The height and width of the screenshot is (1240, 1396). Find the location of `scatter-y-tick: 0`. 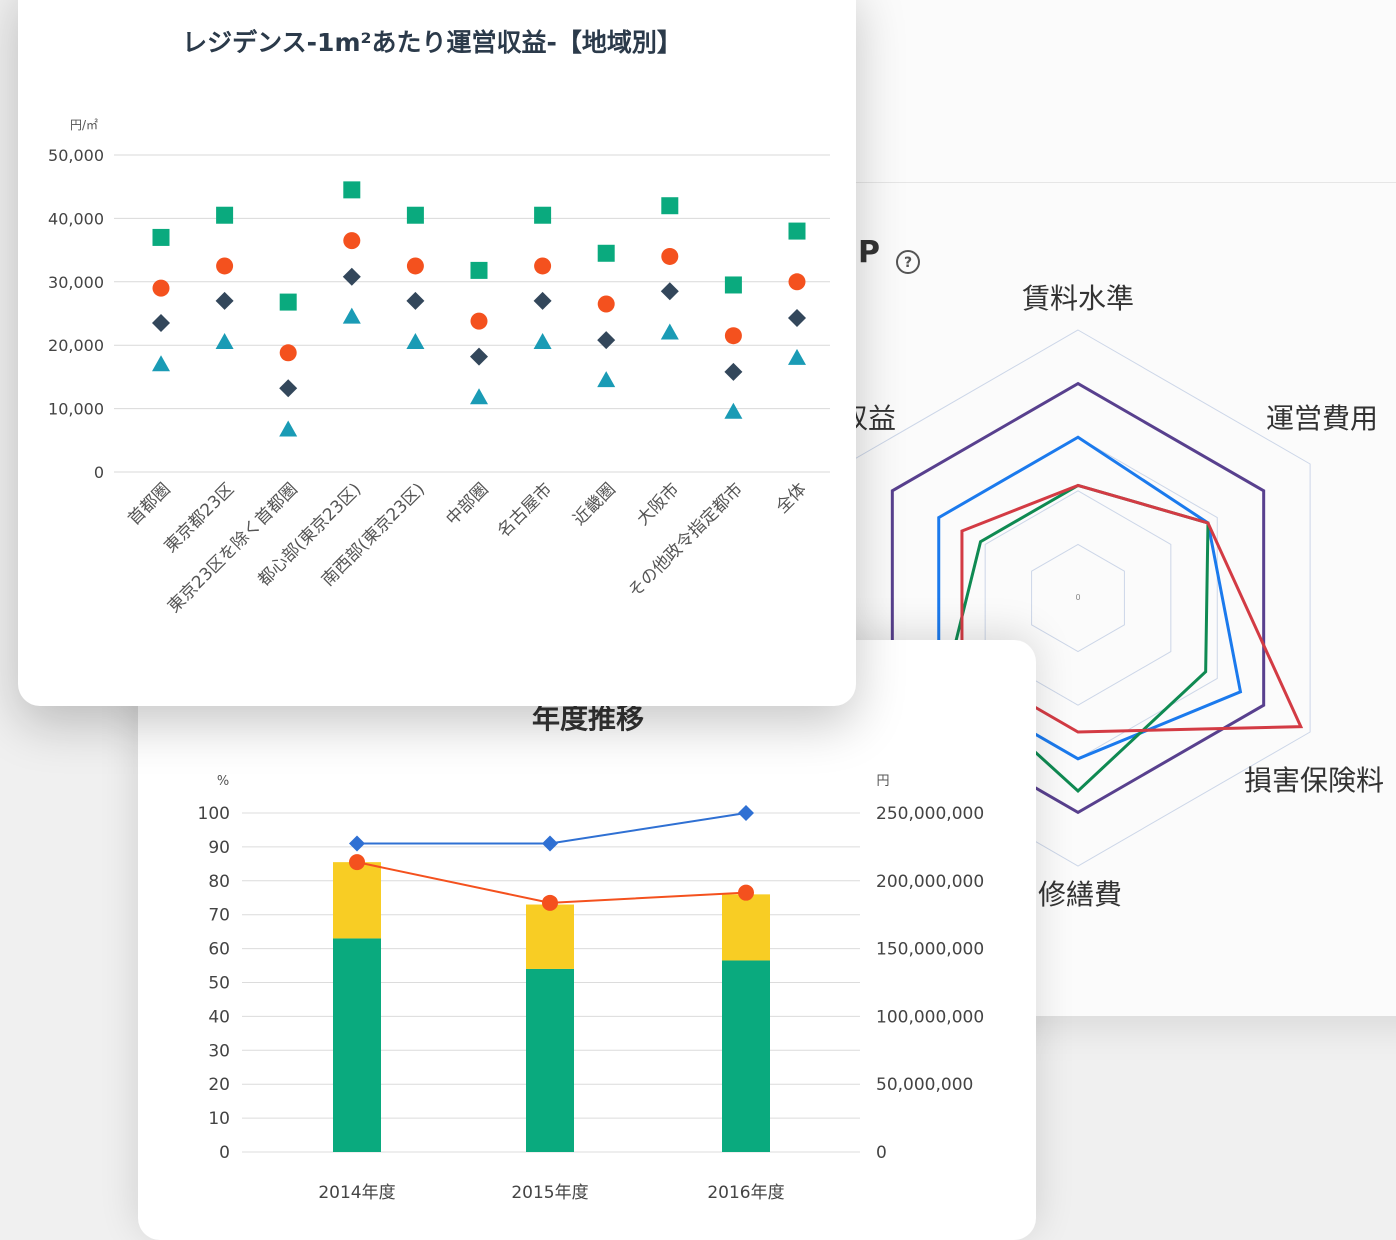

scatter-y-tick: 0 is located at coordinates (99, 472).